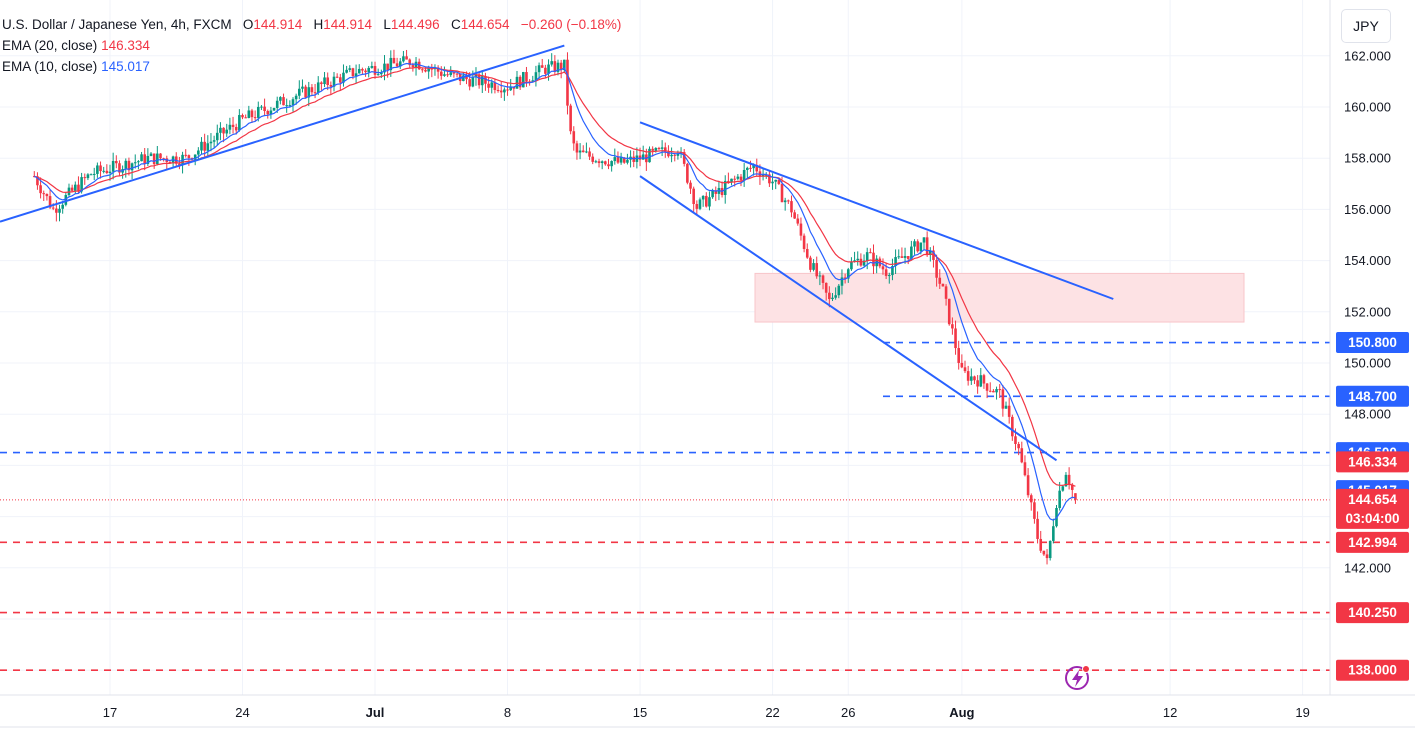 This screenshot has height=732, width=1415. I want to click on y-tick-label: 158.000, so click(1367, 158).